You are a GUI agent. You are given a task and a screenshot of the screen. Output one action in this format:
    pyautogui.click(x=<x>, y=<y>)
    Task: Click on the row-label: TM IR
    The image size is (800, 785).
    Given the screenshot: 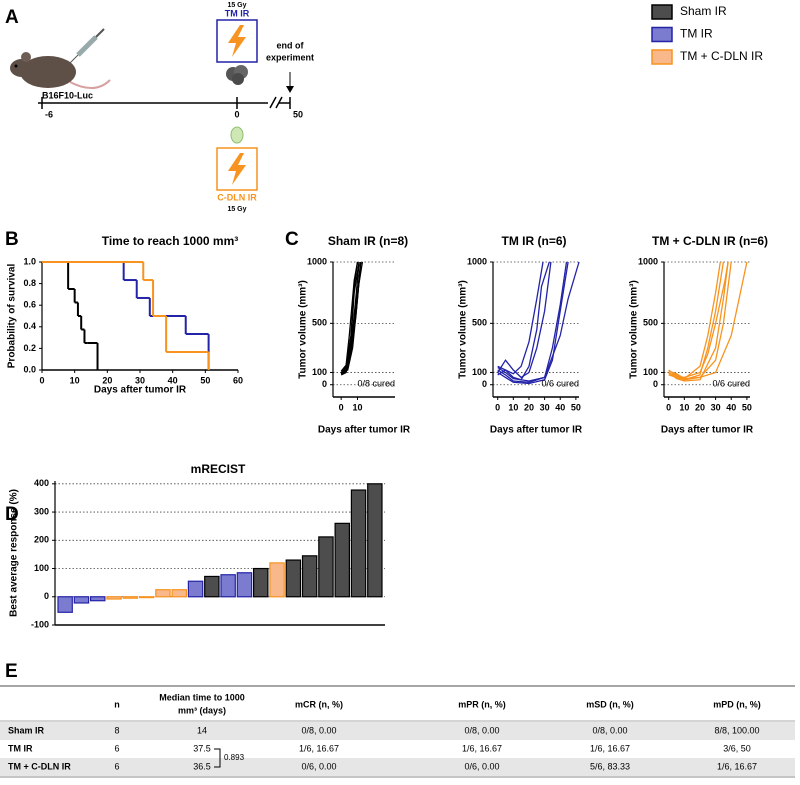 What is the action you would take?
    pyautogui.click(x=20, y=748)
    